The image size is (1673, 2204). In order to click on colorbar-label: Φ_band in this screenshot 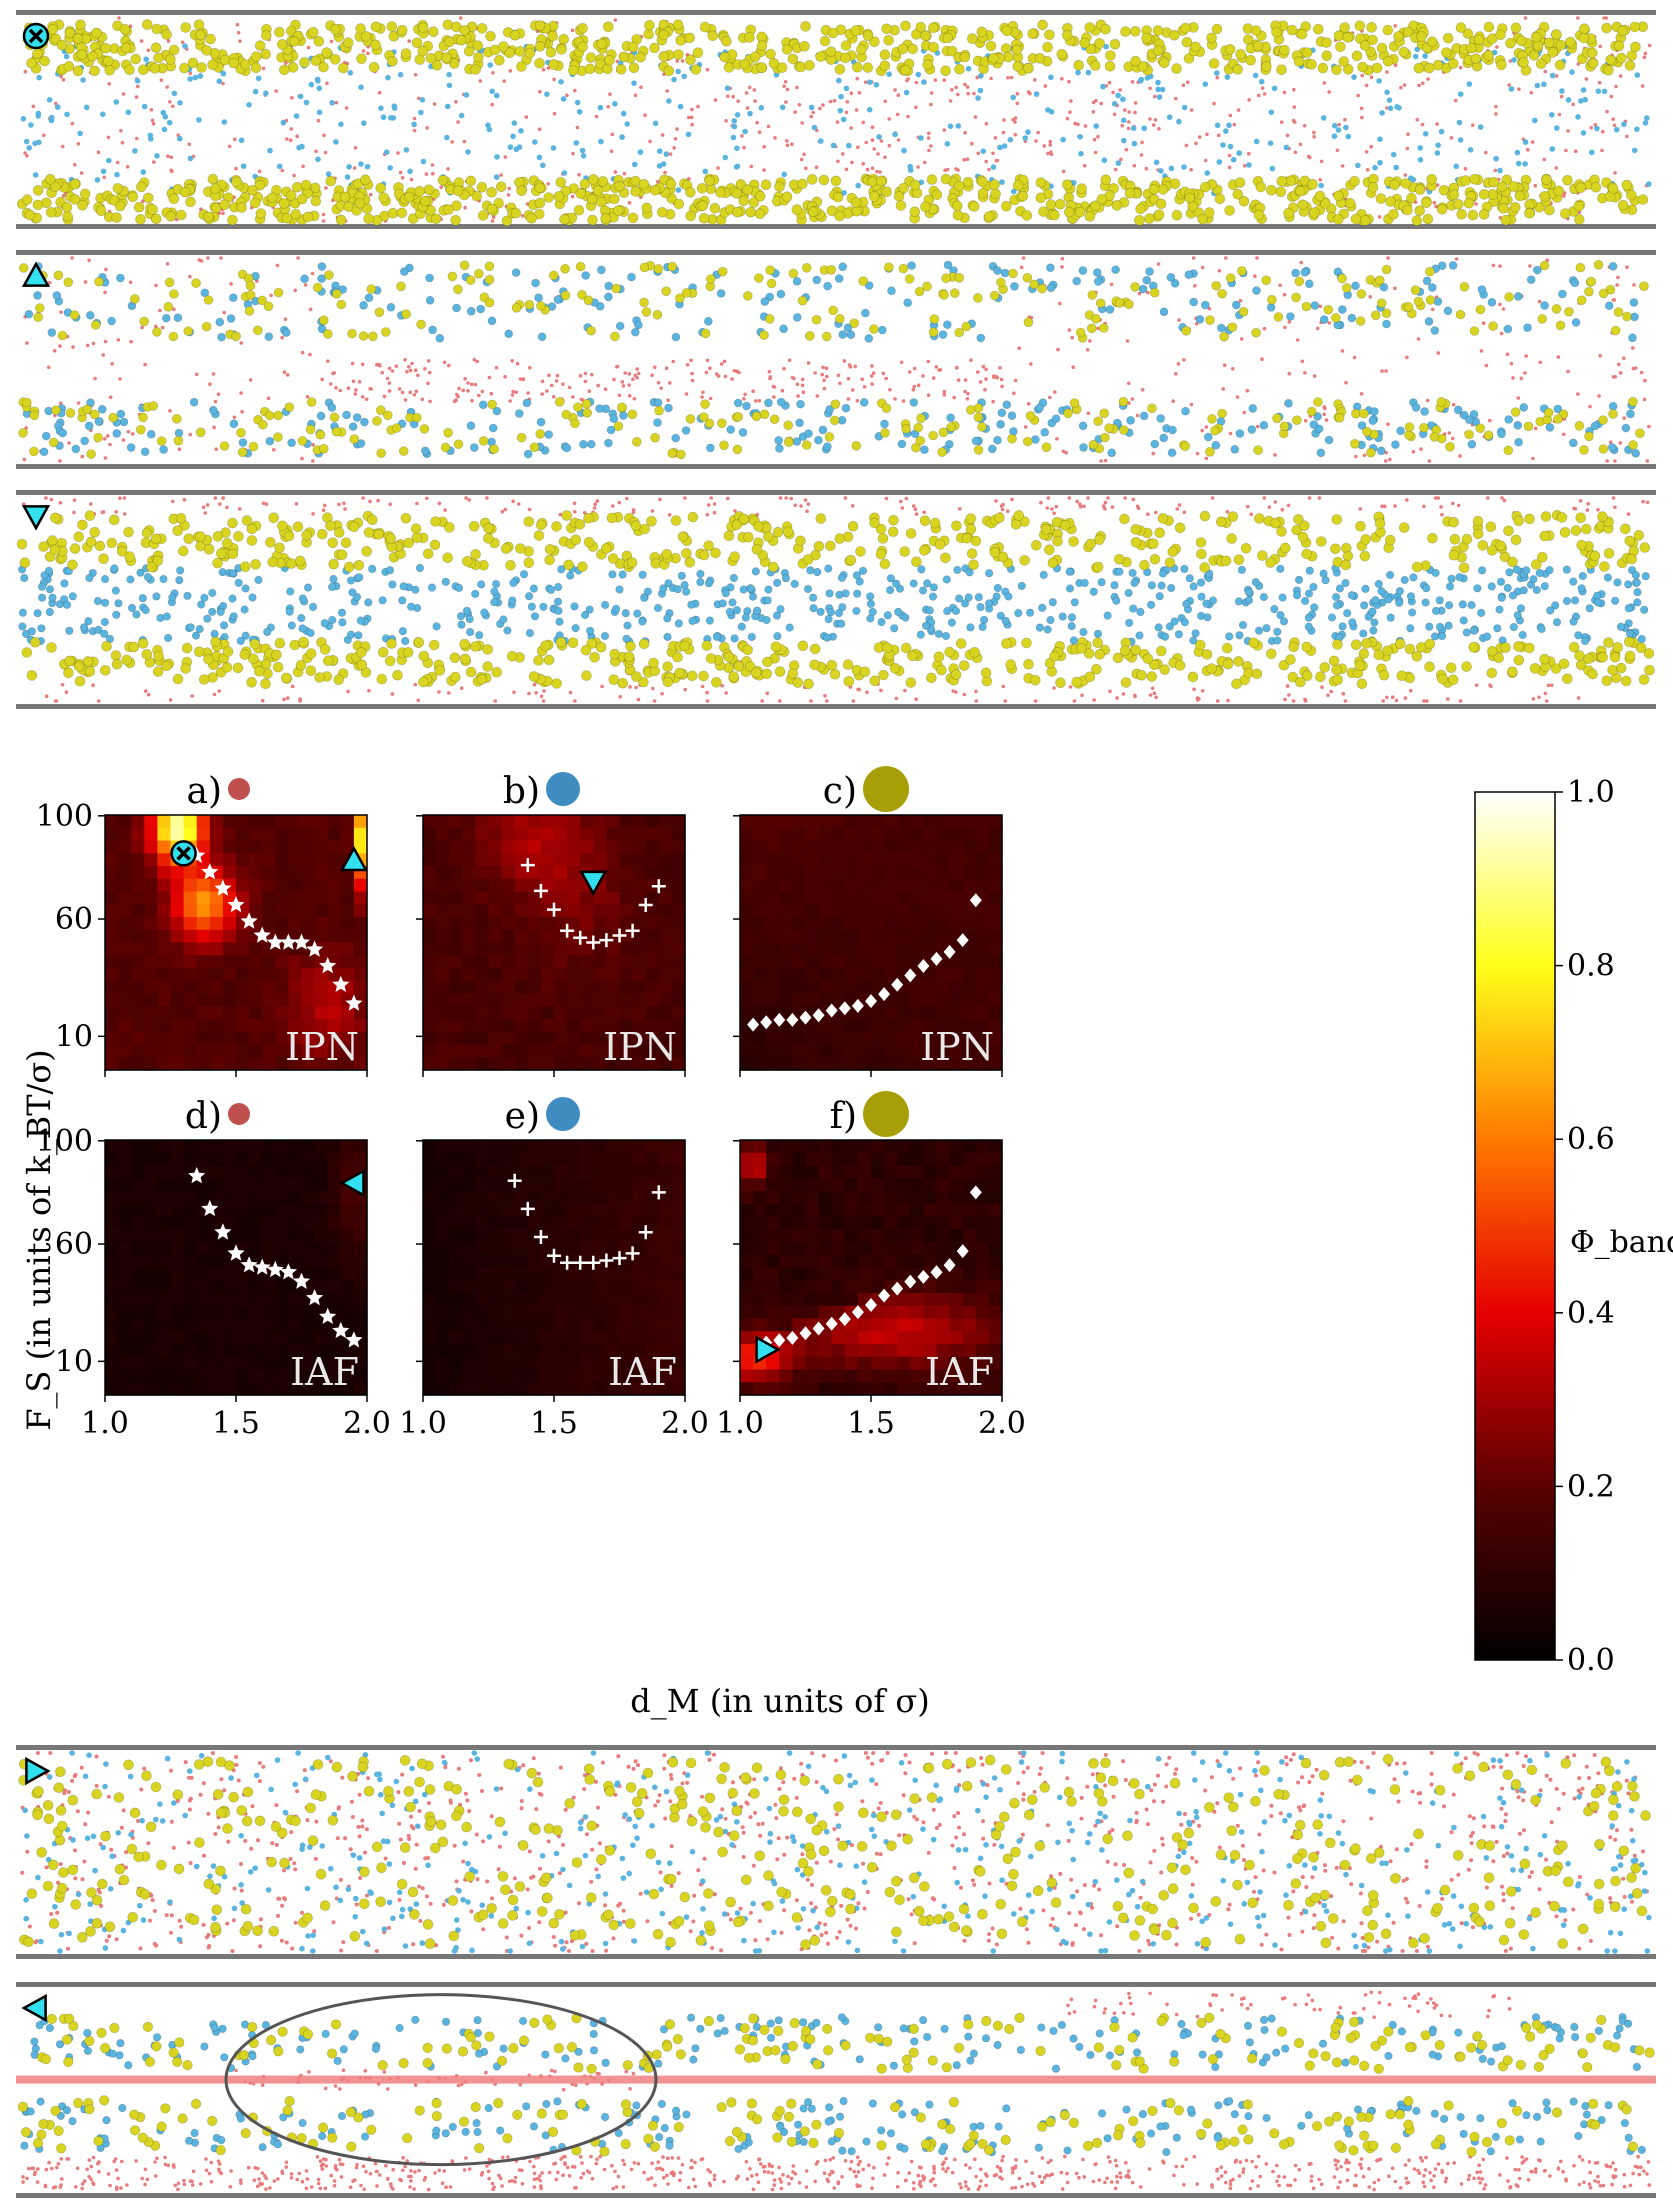, I will do `click(1621, 1242)`.